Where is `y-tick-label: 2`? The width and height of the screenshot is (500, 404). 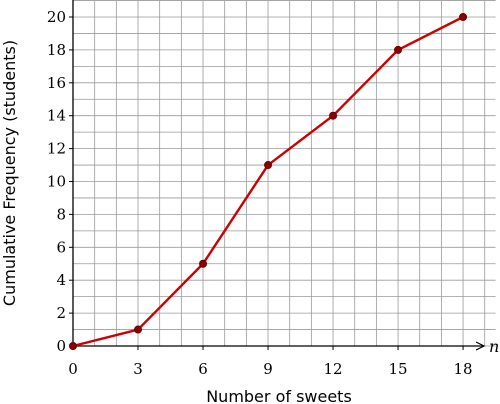 y-tick-label: 2 is located at coordinates (61, 313).